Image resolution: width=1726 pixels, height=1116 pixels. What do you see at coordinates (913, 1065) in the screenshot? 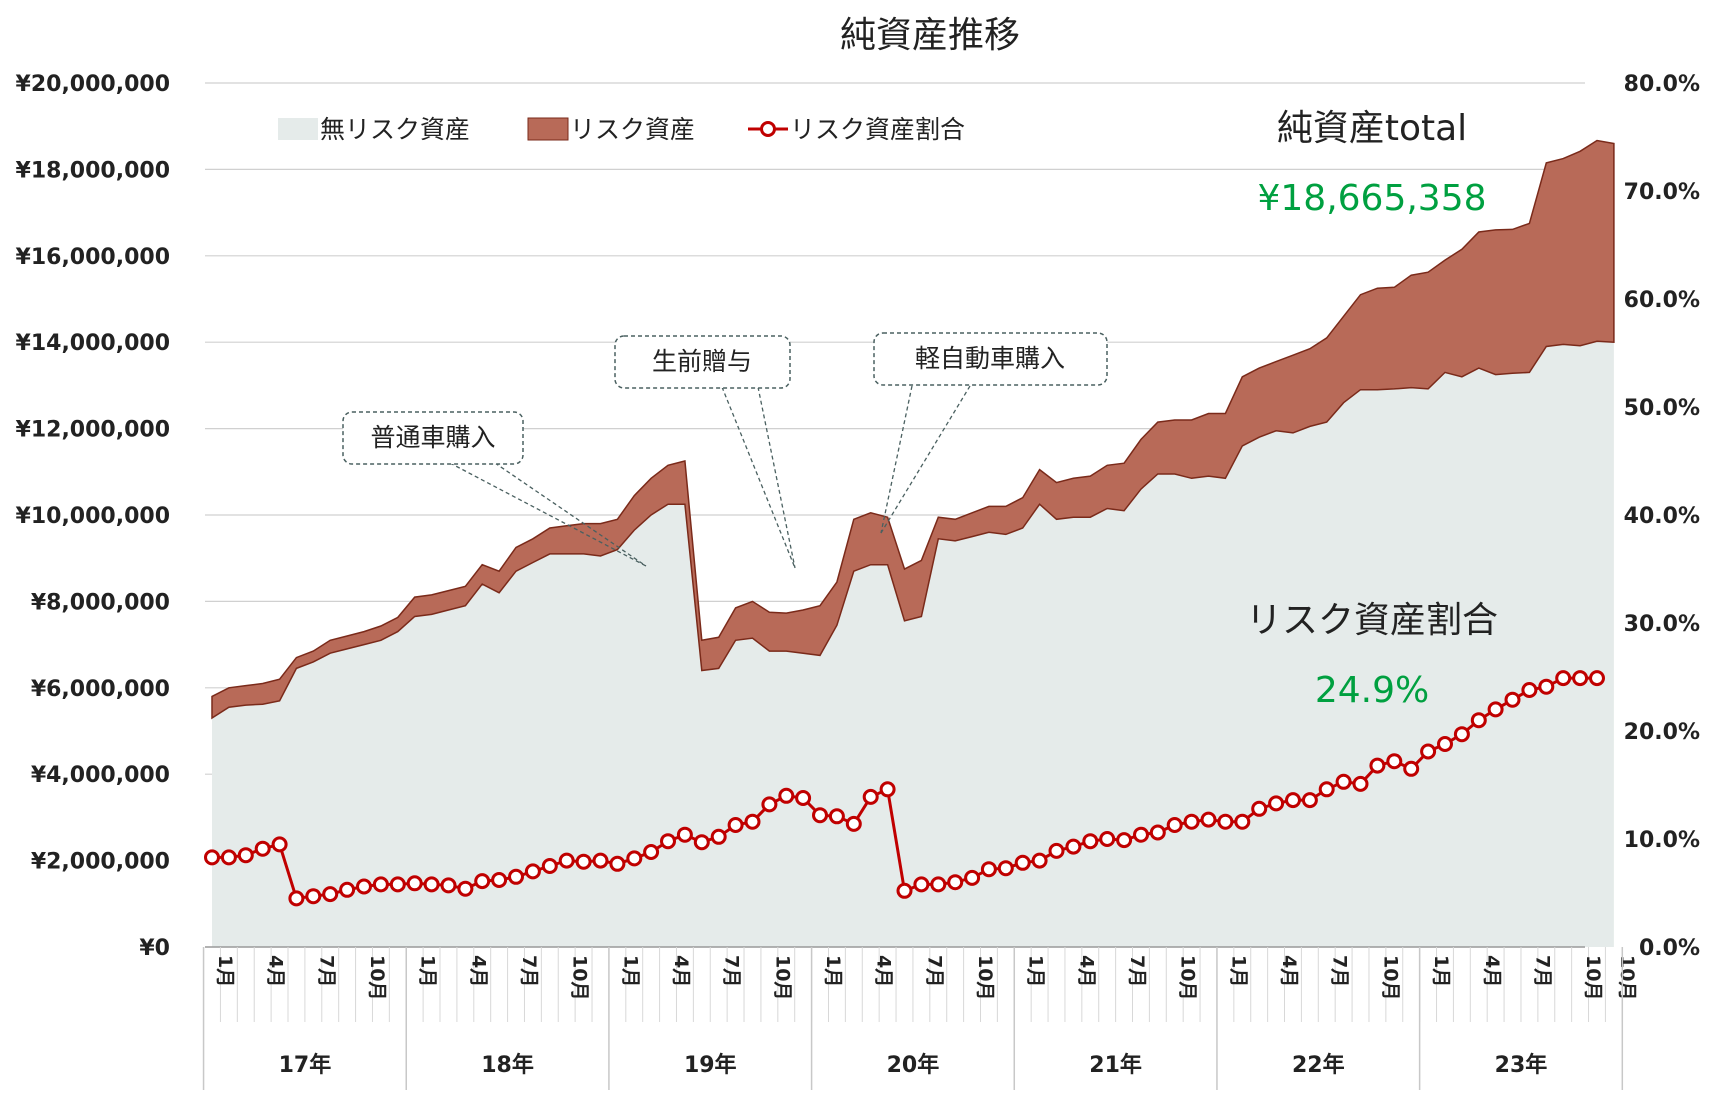
I see `year-label: 20年` at bounding box center [913, 1065].